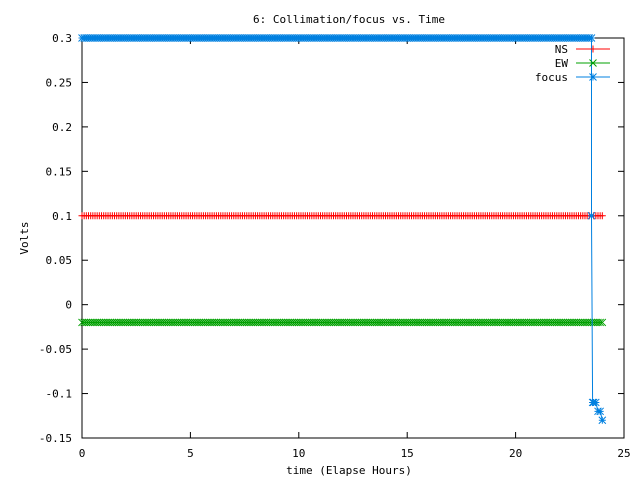 The image size is (640, 480). What do you see at coordinates (59, 260) in the screenshot?
I see `y-tick-label: 0.05` at bounding box center [59, 260].